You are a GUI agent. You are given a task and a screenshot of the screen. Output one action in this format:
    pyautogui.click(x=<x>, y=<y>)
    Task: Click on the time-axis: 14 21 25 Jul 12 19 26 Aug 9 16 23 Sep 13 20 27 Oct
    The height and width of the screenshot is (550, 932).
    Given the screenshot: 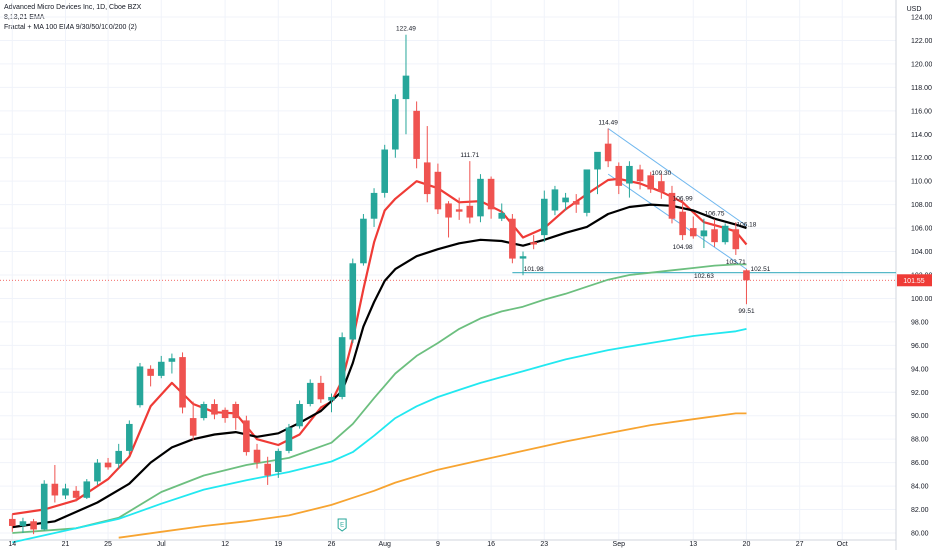 What is the action you would take?
    pyautogui.click(x=427, y=544)
    